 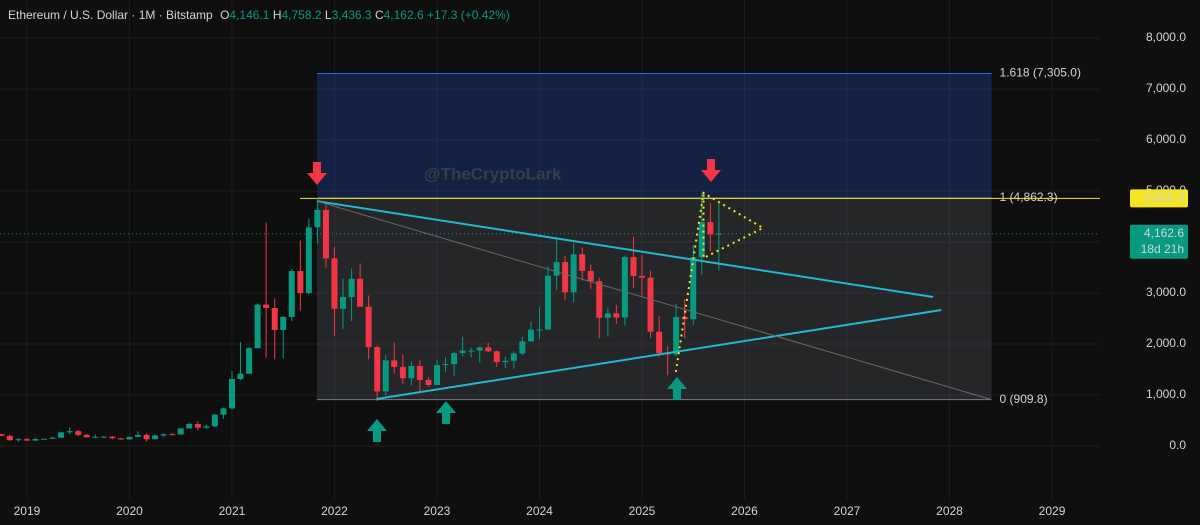 I want to click on x-tick-label: 2025, so click(x=642, y=511).